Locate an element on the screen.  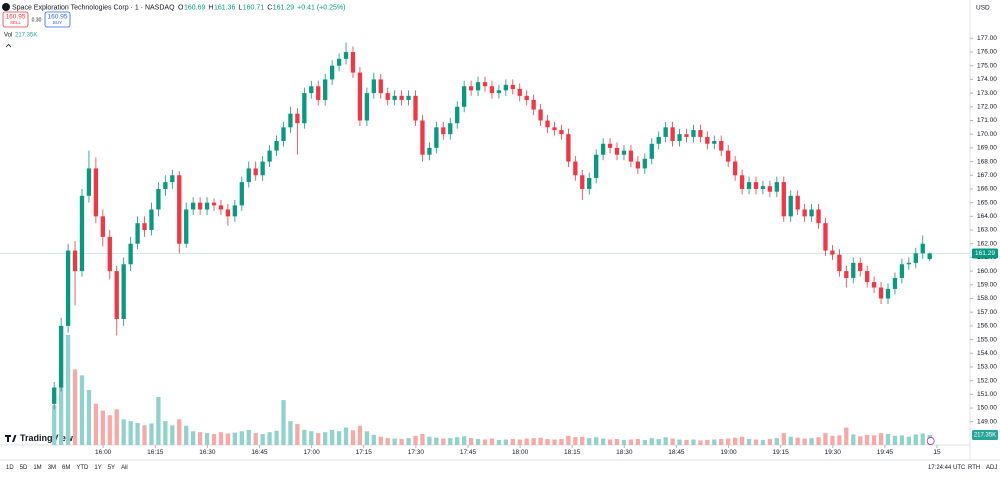
currency: USD is located at coordinates (983, 8).